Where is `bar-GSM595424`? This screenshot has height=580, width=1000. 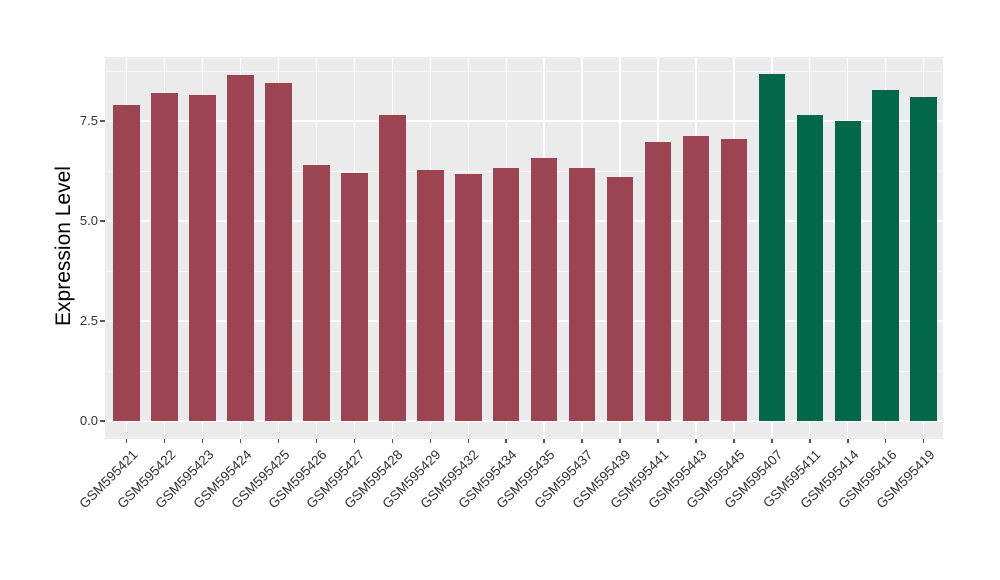 bar-GSM595424 is located at coordinates (240, 247).